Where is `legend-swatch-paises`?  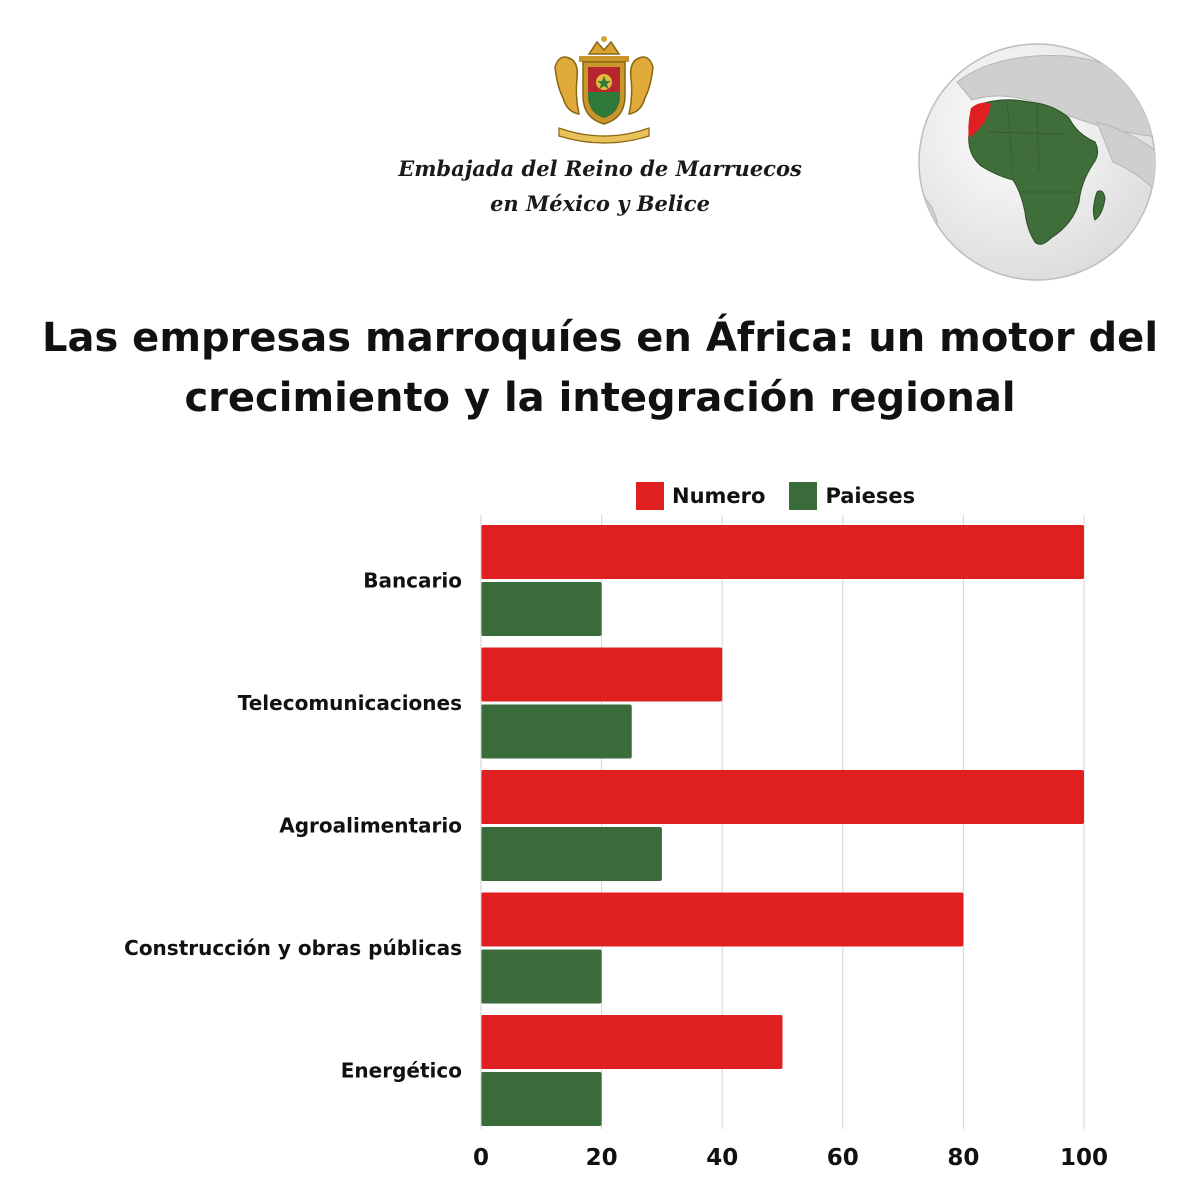
legend-swatch-paises is located at coordinates (803, 496).